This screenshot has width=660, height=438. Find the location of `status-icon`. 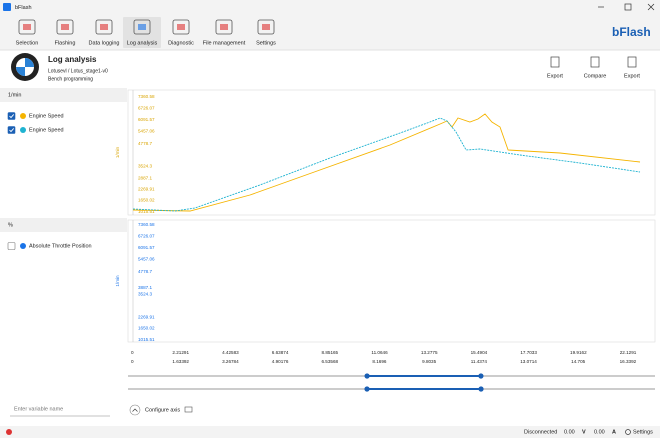

status-icon is located at coordinates (9, 432).